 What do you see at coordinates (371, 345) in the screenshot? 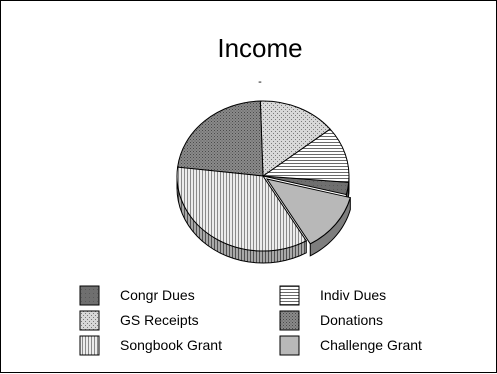
I see `legend-label-challenge-grant: Challenge Grant` at bounding box center [371, 345].